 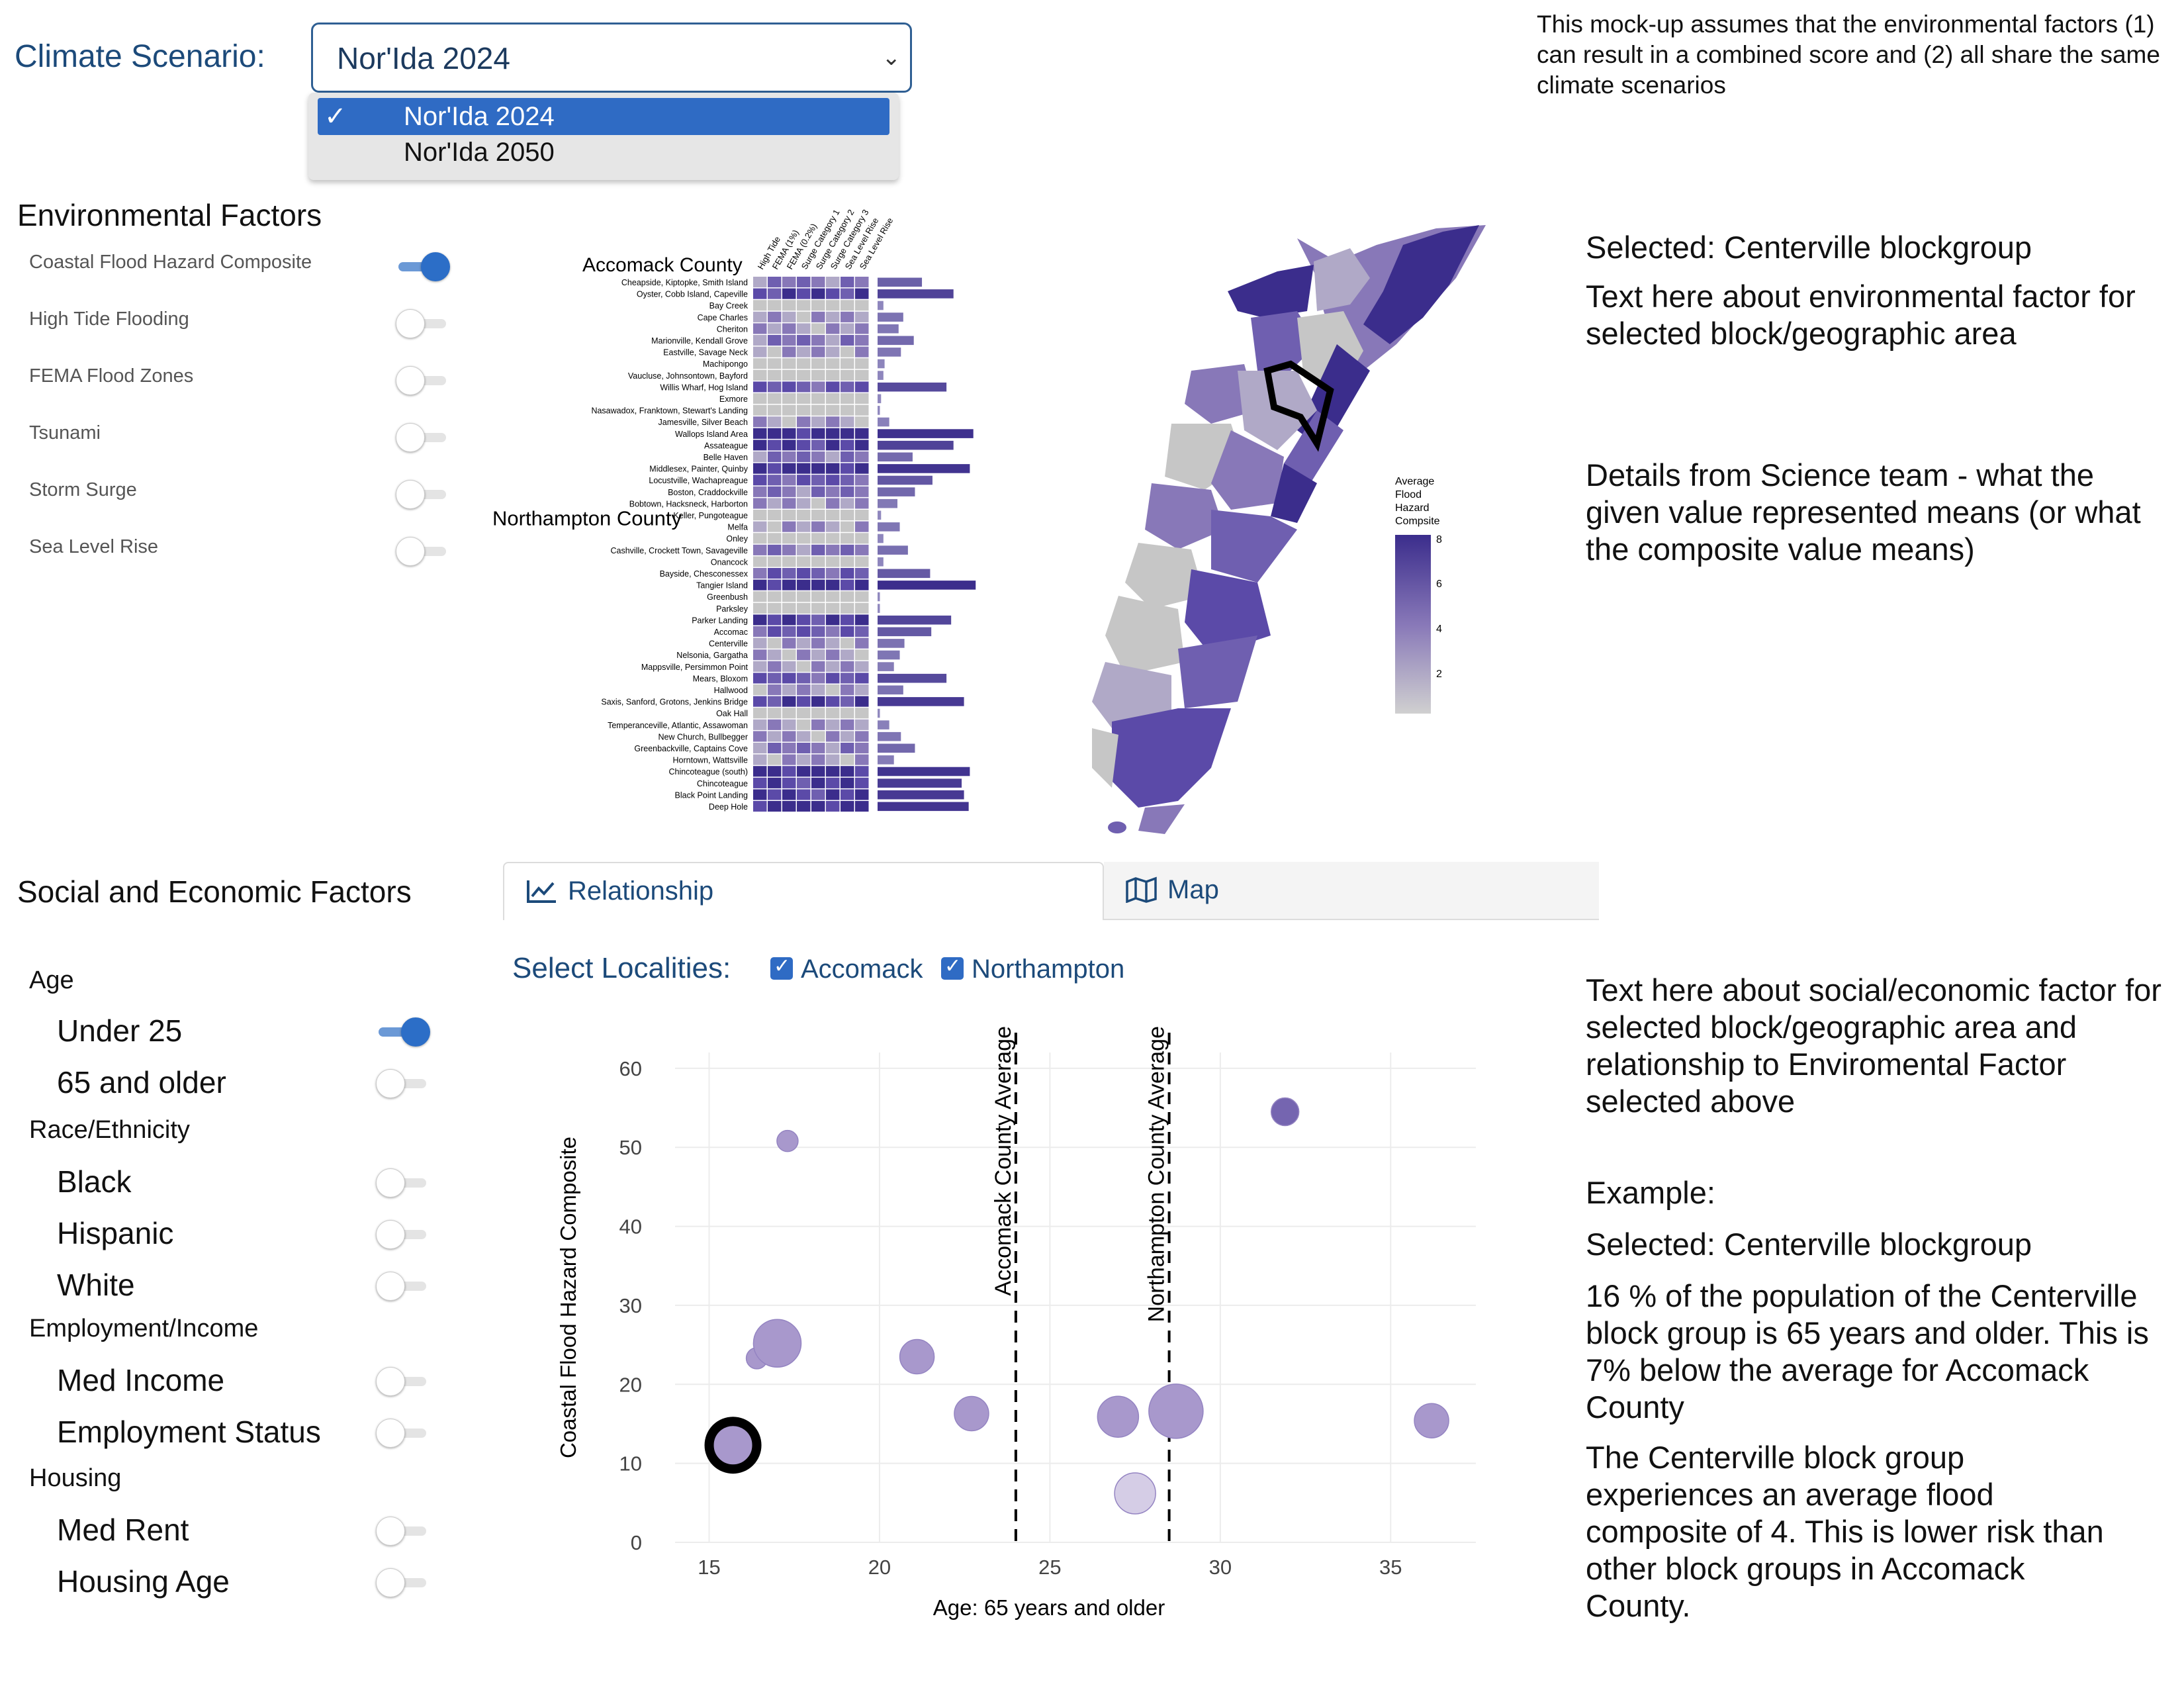 I want to click on social-factors-title: Social and Economic Factors, so click(x=214, y=891).